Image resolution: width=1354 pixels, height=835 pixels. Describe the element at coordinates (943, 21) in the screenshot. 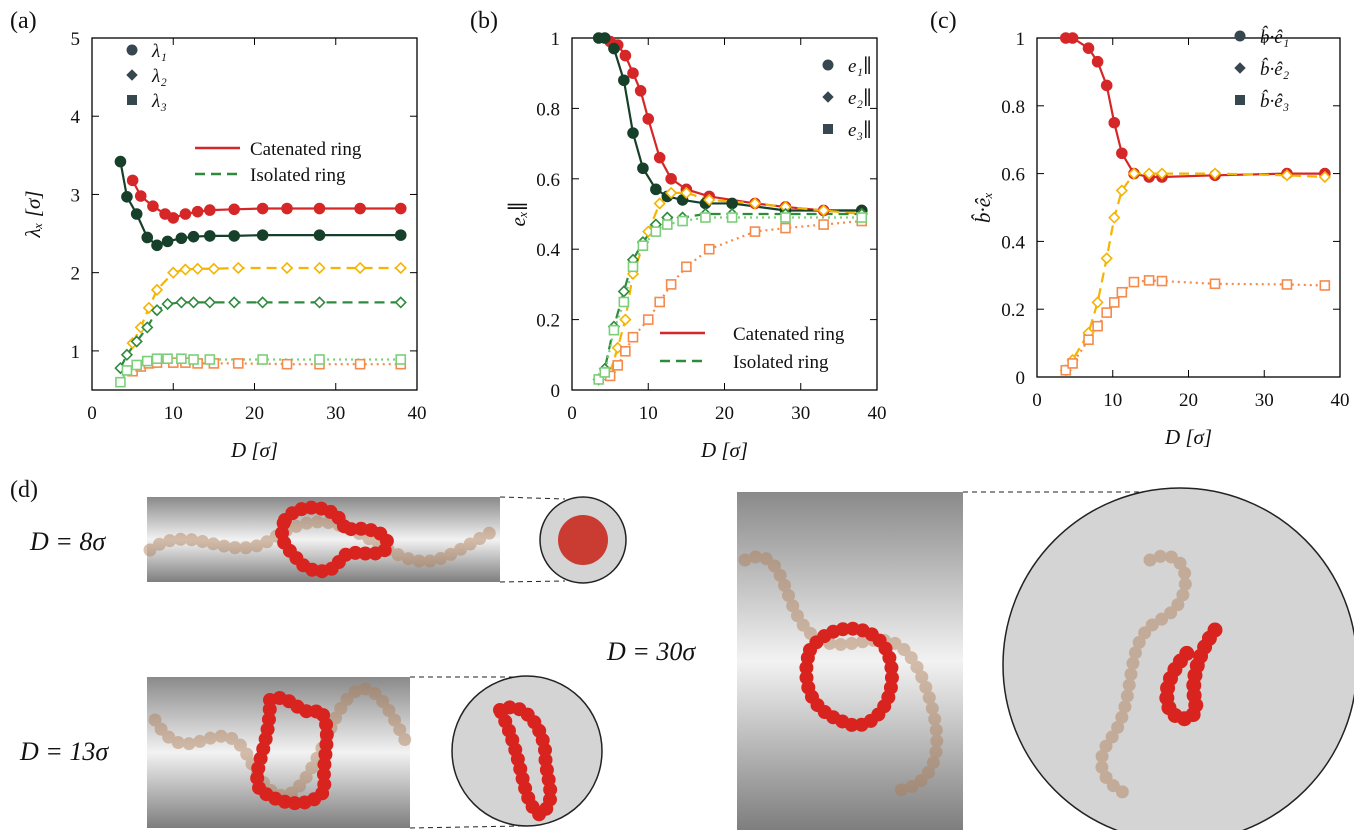

I see `panel-label: (c)` at that location.